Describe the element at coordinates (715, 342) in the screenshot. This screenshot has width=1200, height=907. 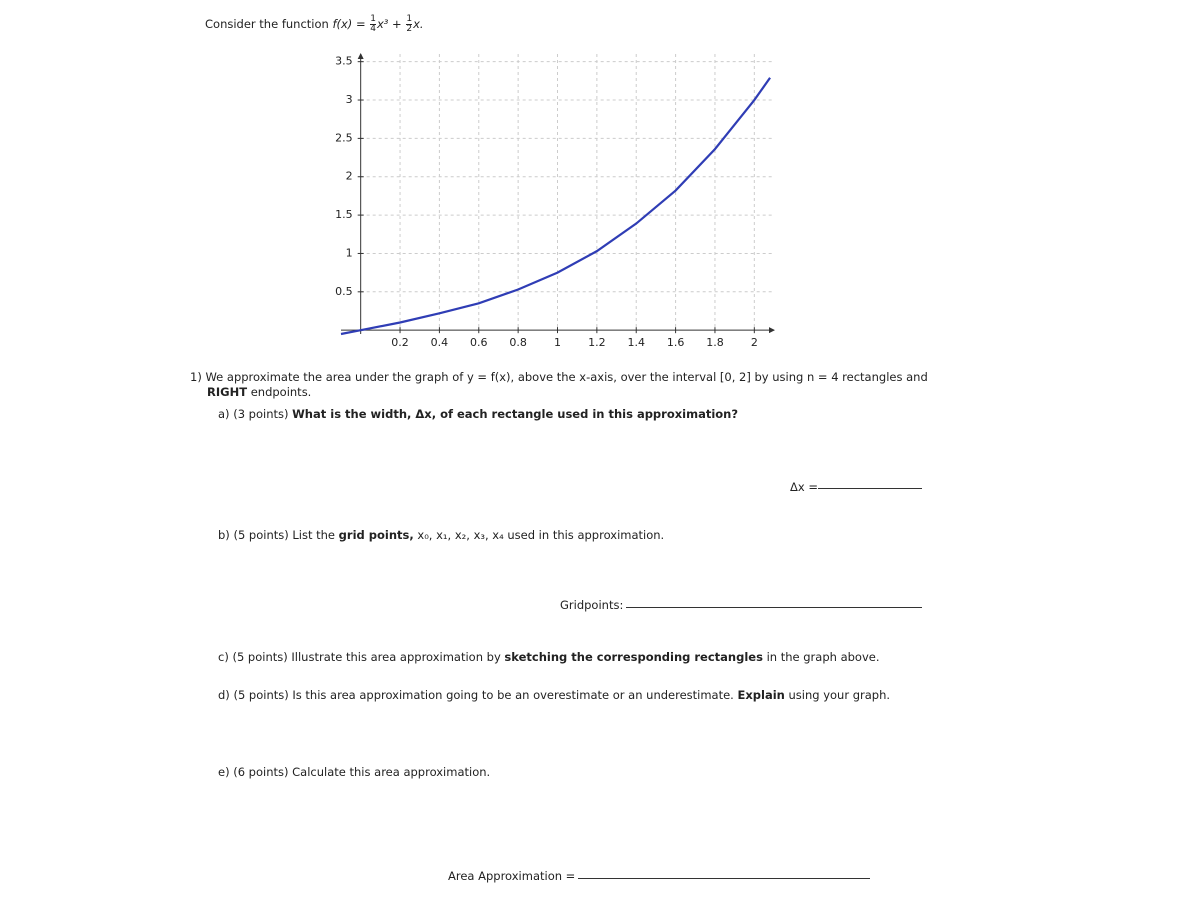
I see `x-tick-label: 1.8` at that location.